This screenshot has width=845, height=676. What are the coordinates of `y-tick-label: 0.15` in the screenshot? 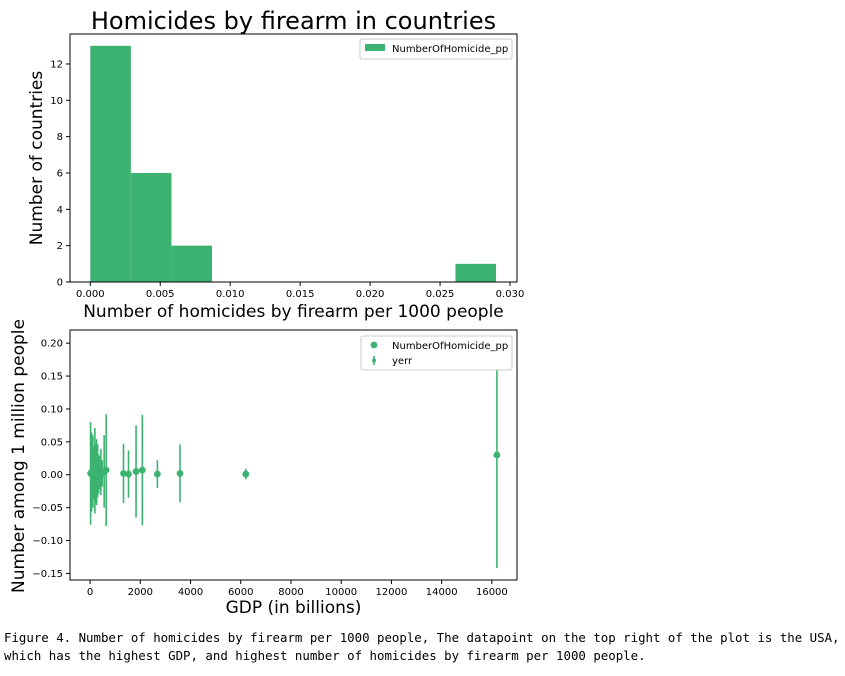 It's located at (52, 377).